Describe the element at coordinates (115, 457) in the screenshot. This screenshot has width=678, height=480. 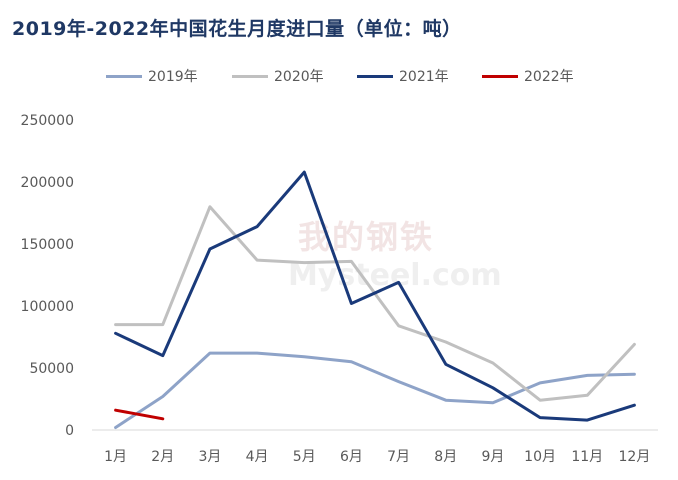
I see `x-tick-label: 1月` at that location.